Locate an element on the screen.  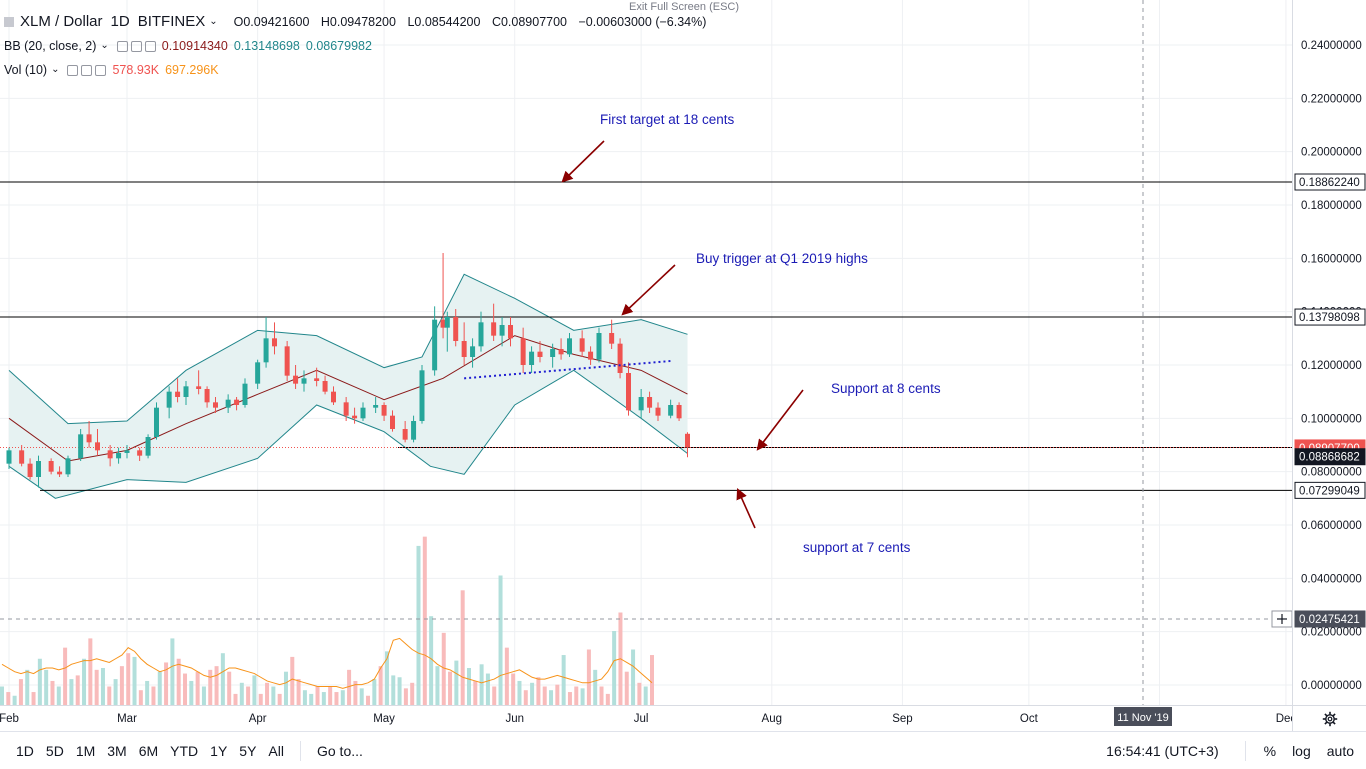
timeframe-all: All is located at coordinates (276, 750).